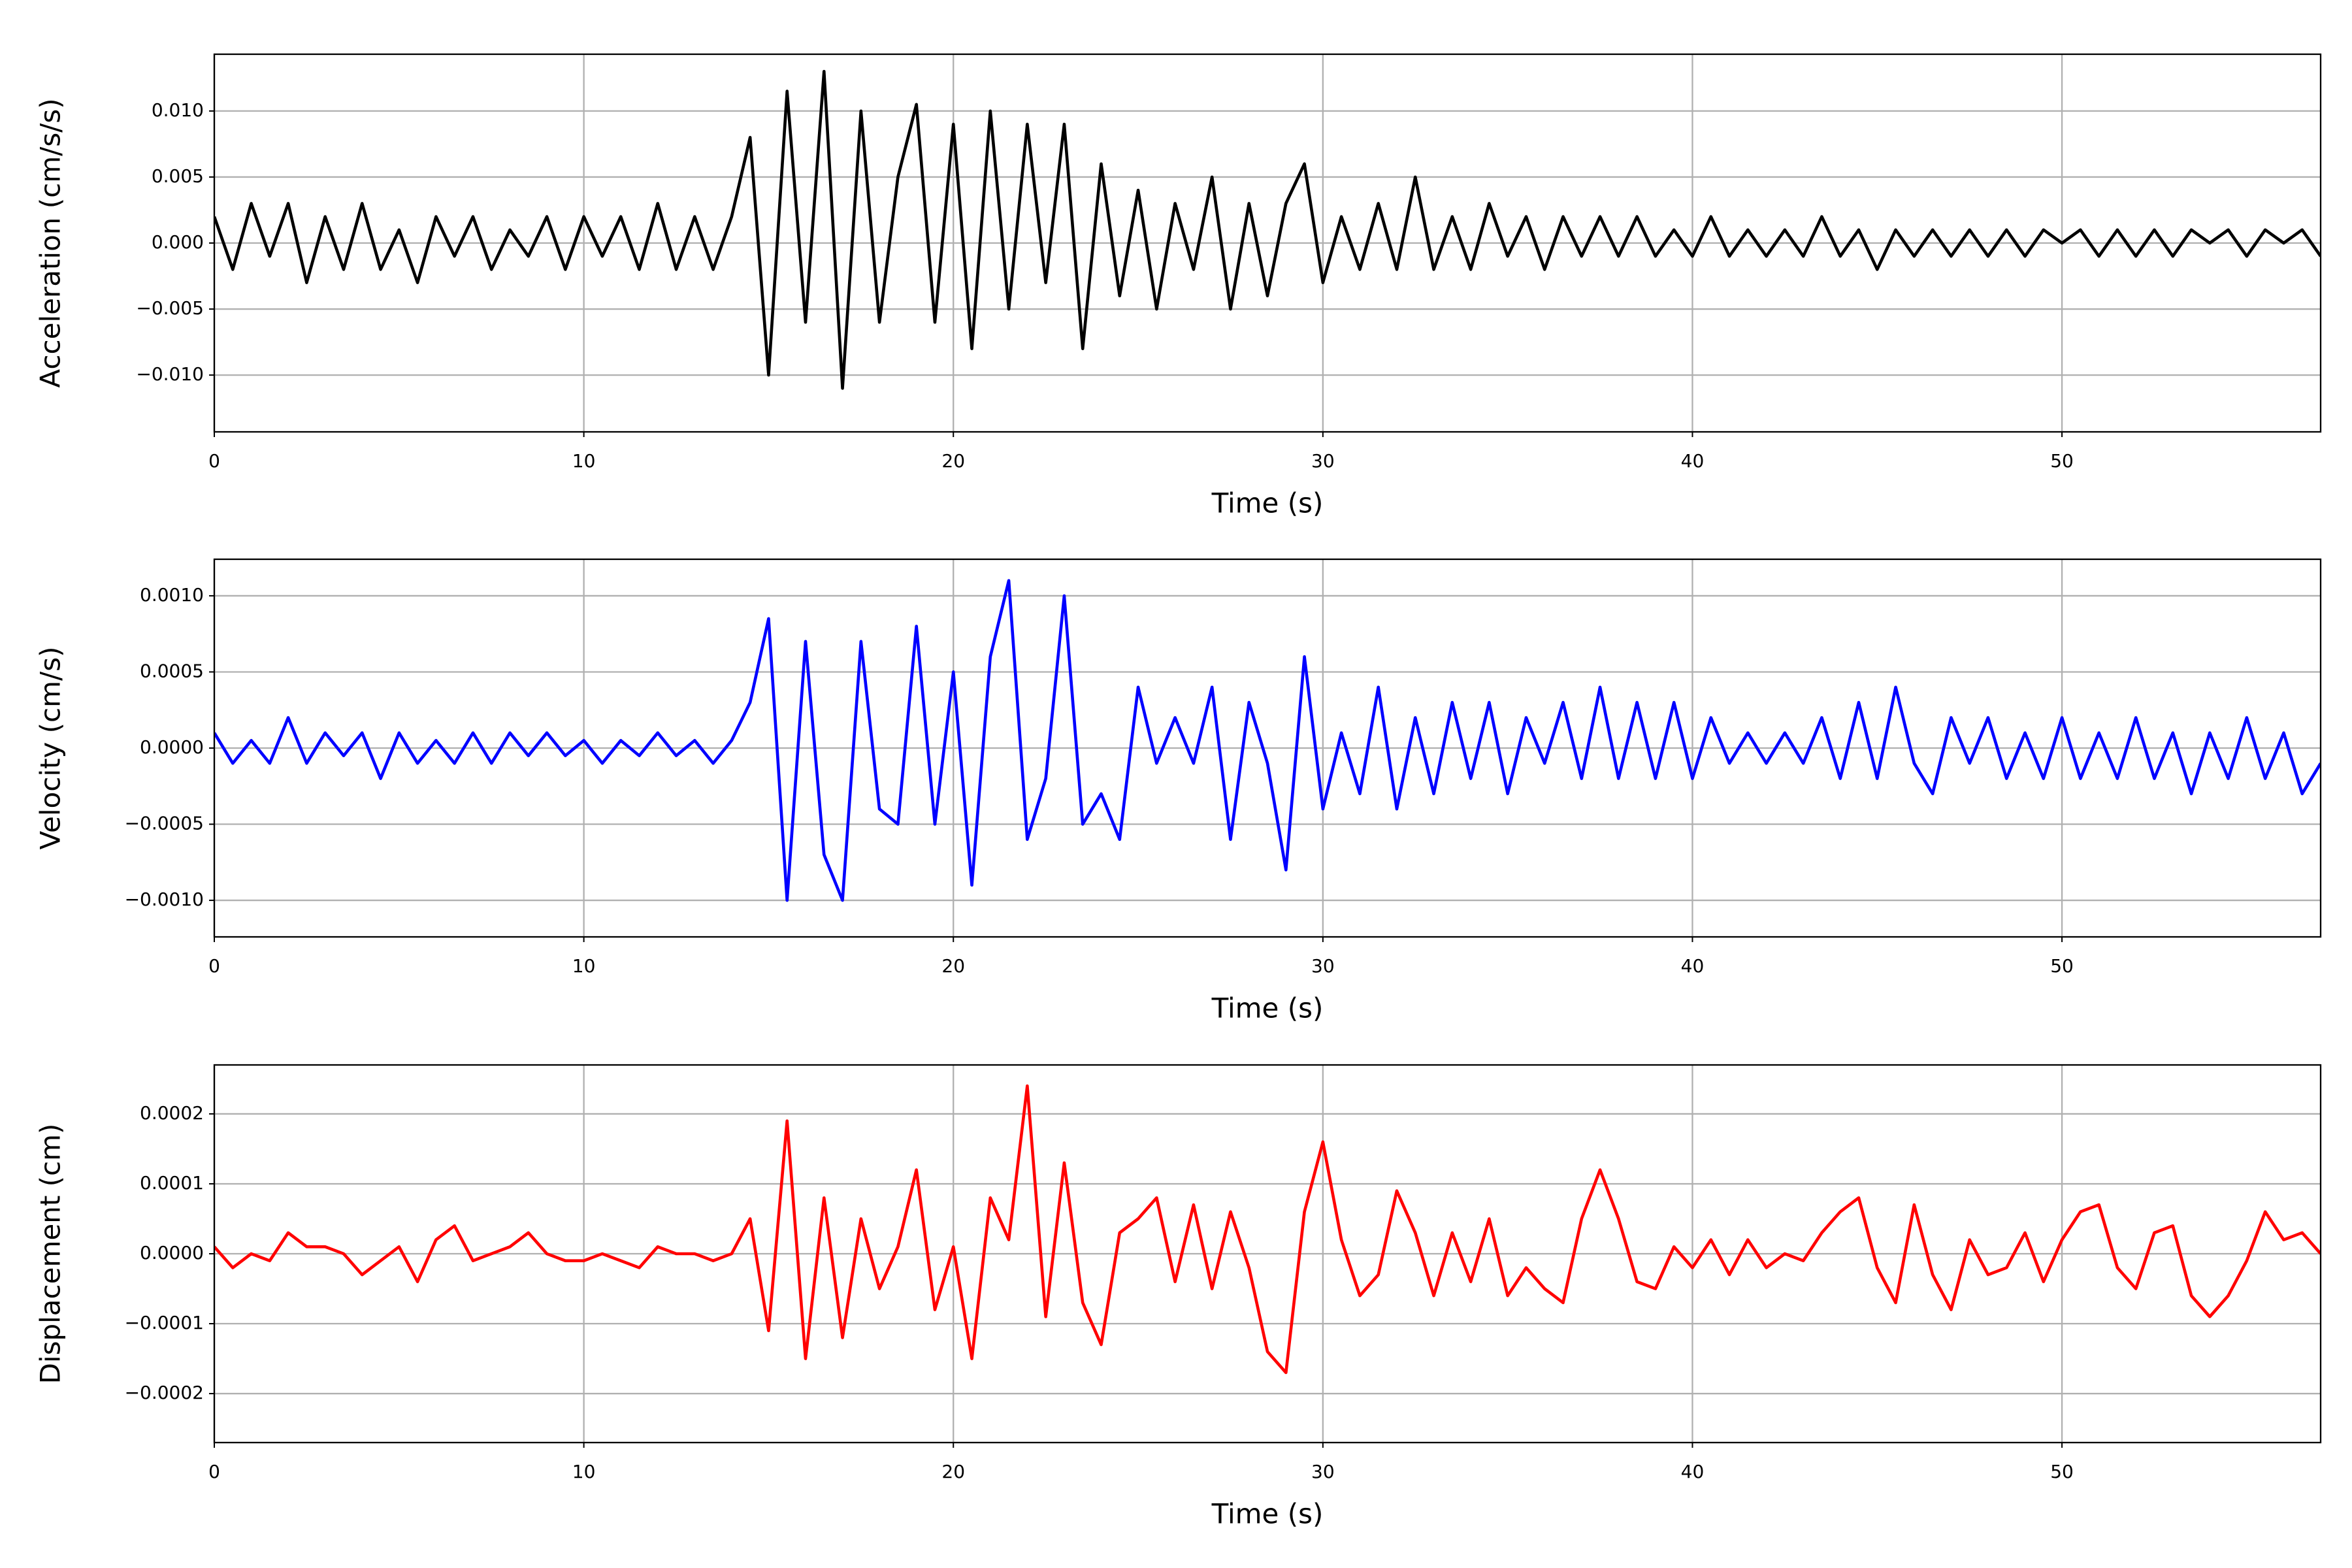 This screenshot has height=1568, width=2352. Describe the element at coordinates (172, 1113) in the screenshot. I see `y-tick-label: 0.0002` at that location.